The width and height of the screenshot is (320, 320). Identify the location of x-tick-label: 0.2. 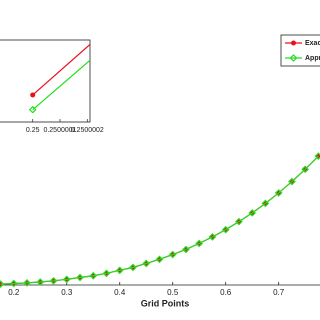
(14, 292).